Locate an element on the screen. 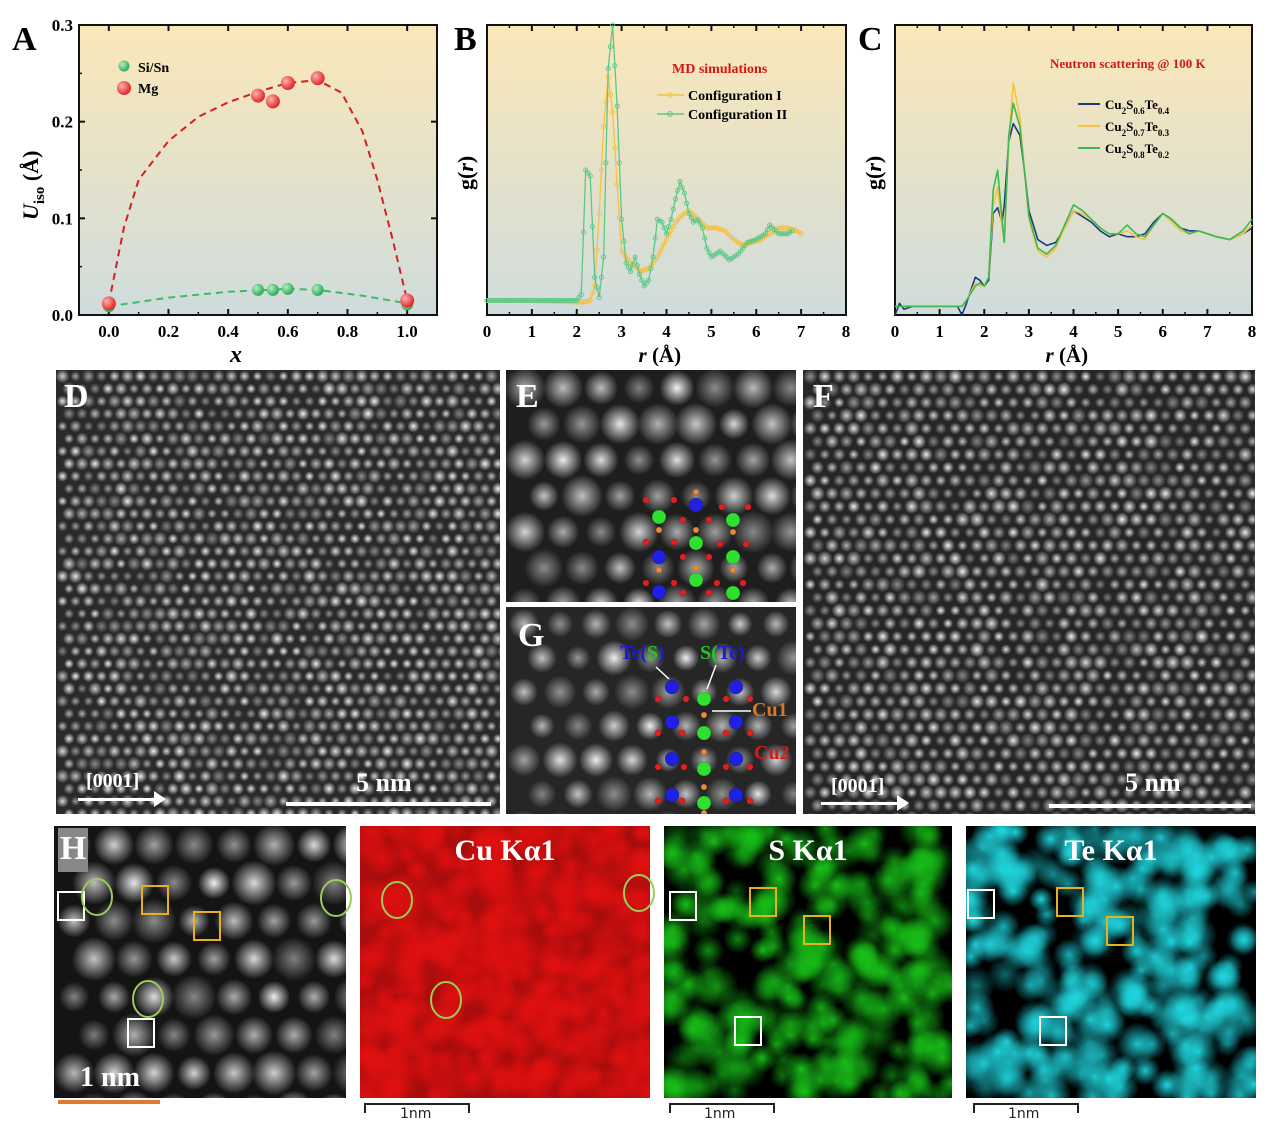 The image size is (1268, 1127). panel-letter: A is located at coordinates (24, 39).